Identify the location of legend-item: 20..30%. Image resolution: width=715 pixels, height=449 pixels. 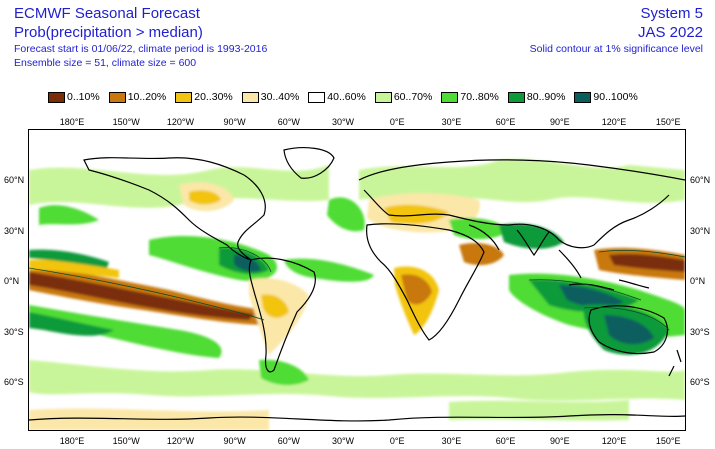
(208, 97).